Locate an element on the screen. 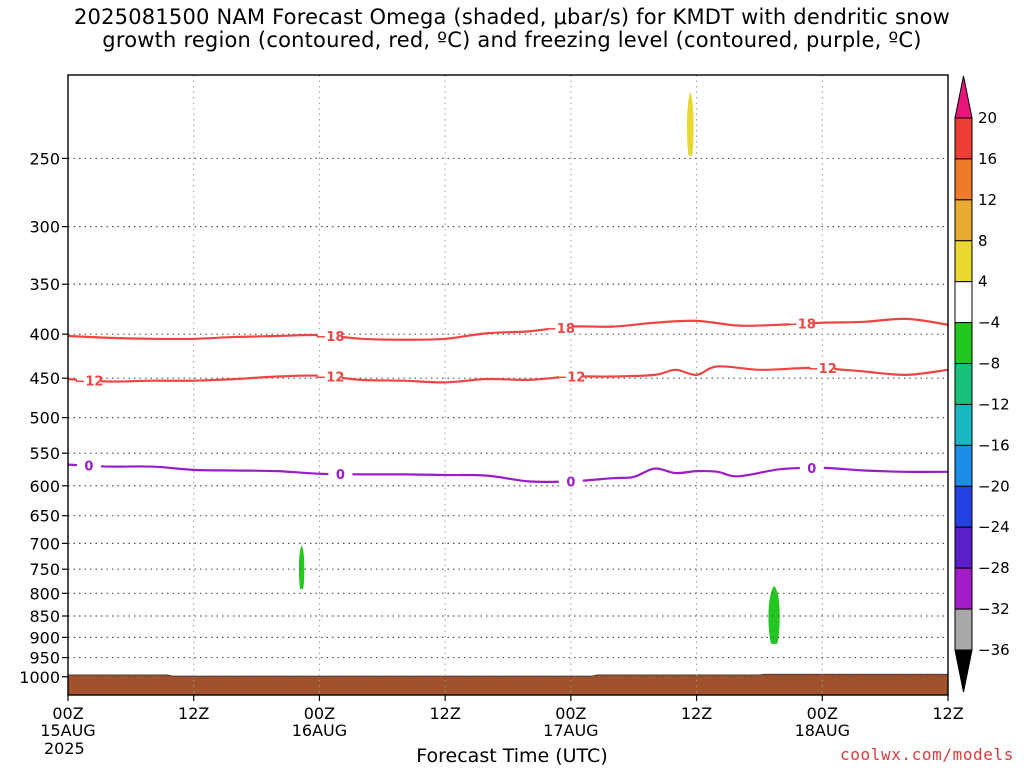 The image size is (1024, 768). contour-label--12-3: −12 is located at coordinates (822, 369).